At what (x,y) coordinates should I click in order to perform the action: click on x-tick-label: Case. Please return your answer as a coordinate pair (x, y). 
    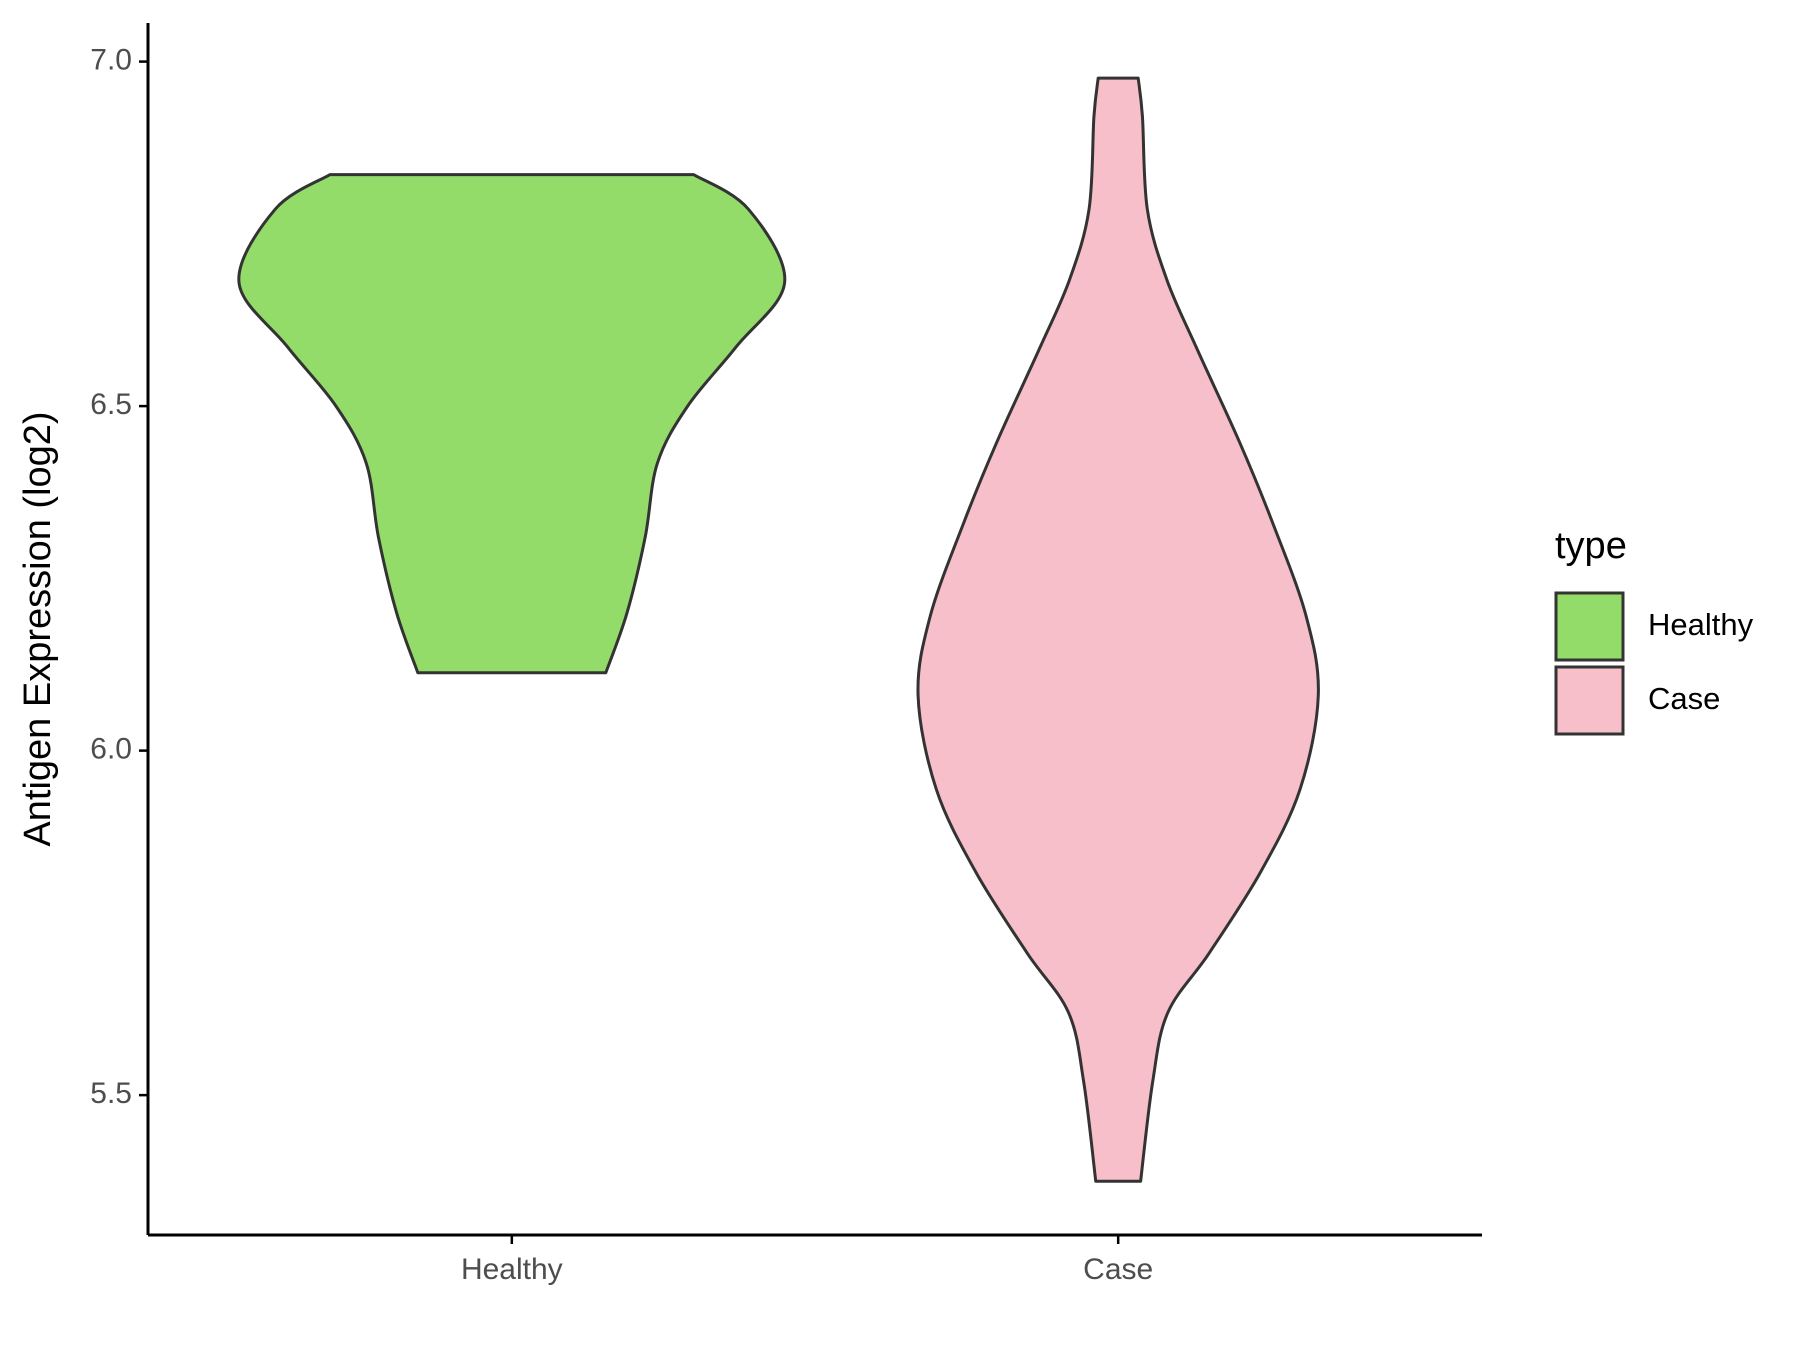
    Looking at the image, I should click on (1118, 1269).